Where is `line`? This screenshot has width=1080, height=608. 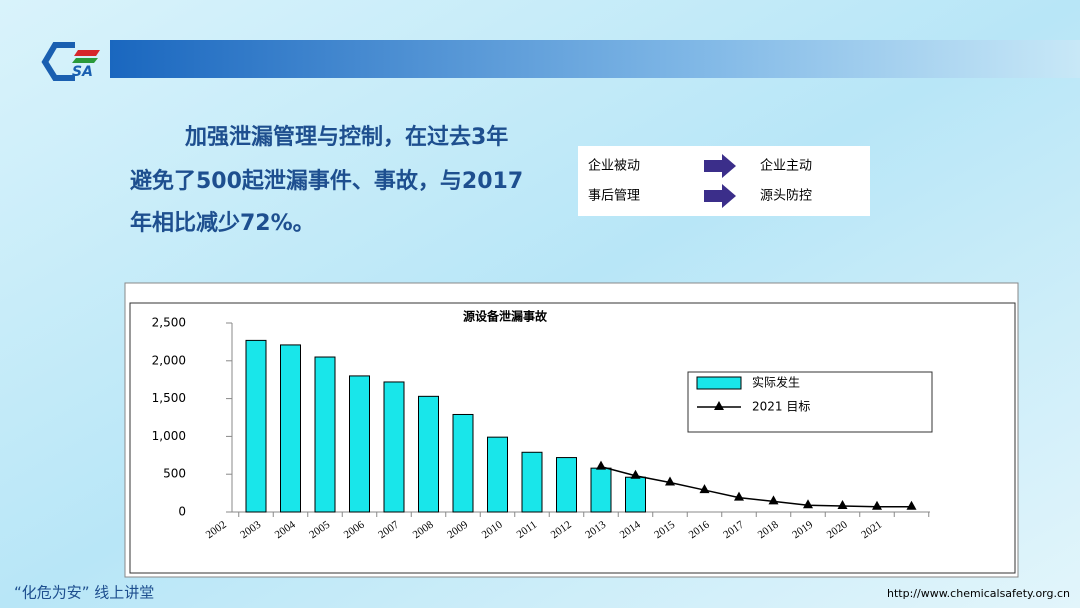
line is located at coordinates (756, 486).